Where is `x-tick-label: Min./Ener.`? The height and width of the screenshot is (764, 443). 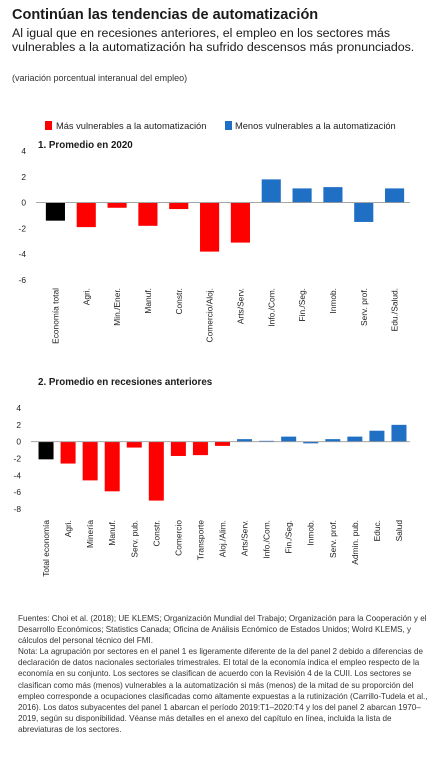 x-tick-label: Min./Ener. is located at coordinates (117, 307).